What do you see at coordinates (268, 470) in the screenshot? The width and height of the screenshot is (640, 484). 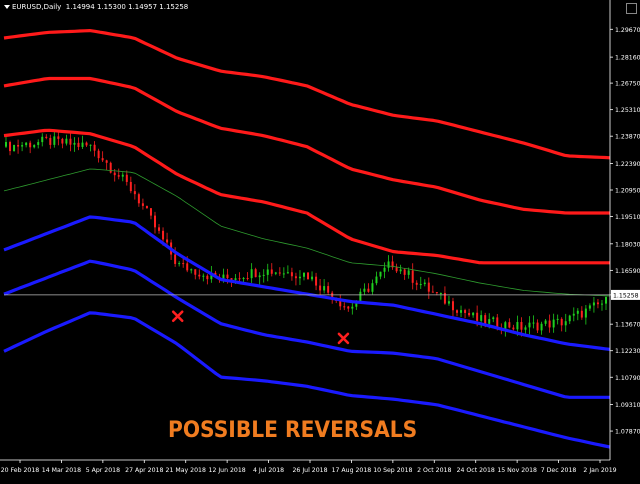 I see `x-tick-label: 4 Jul 2018` at bounding box center [268, 470].